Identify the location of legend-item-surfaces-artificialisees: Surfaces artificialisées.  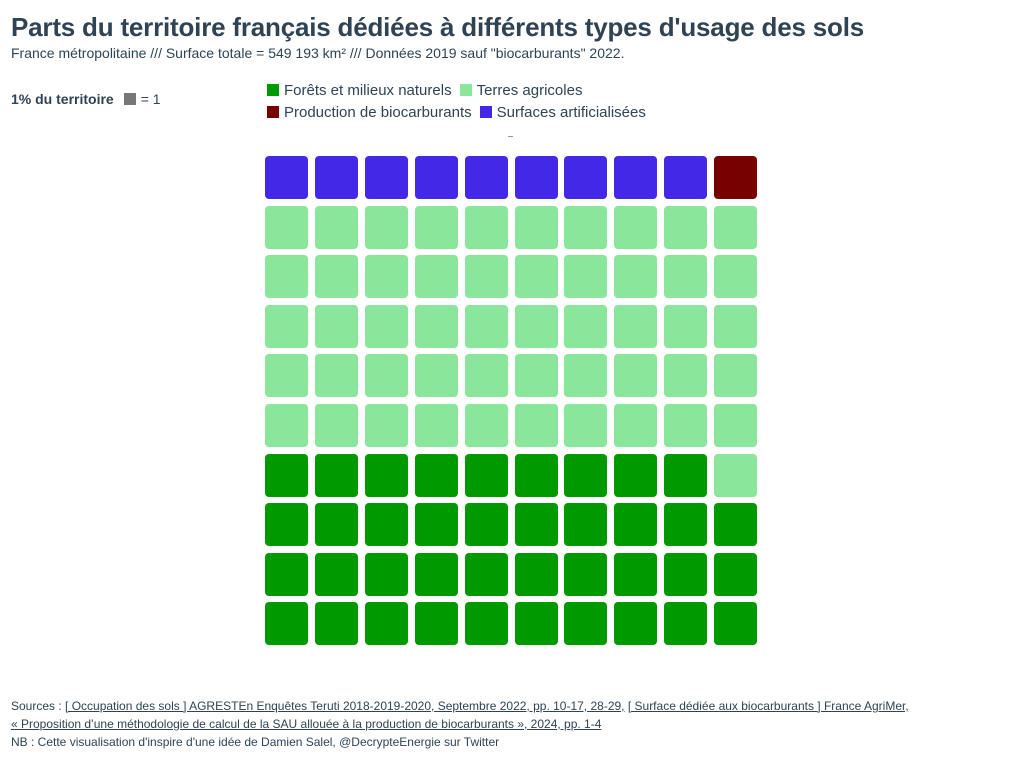
(562, 112).